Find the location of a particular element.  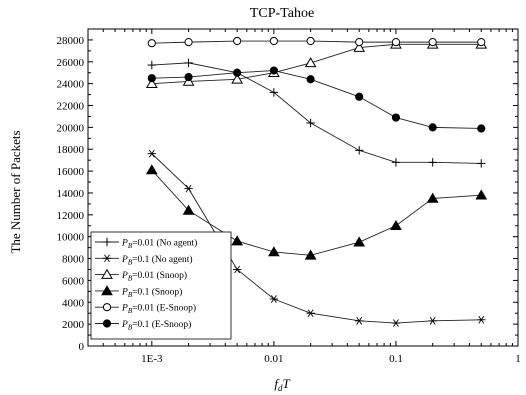

legend-box is located at coordinates (161, 285).